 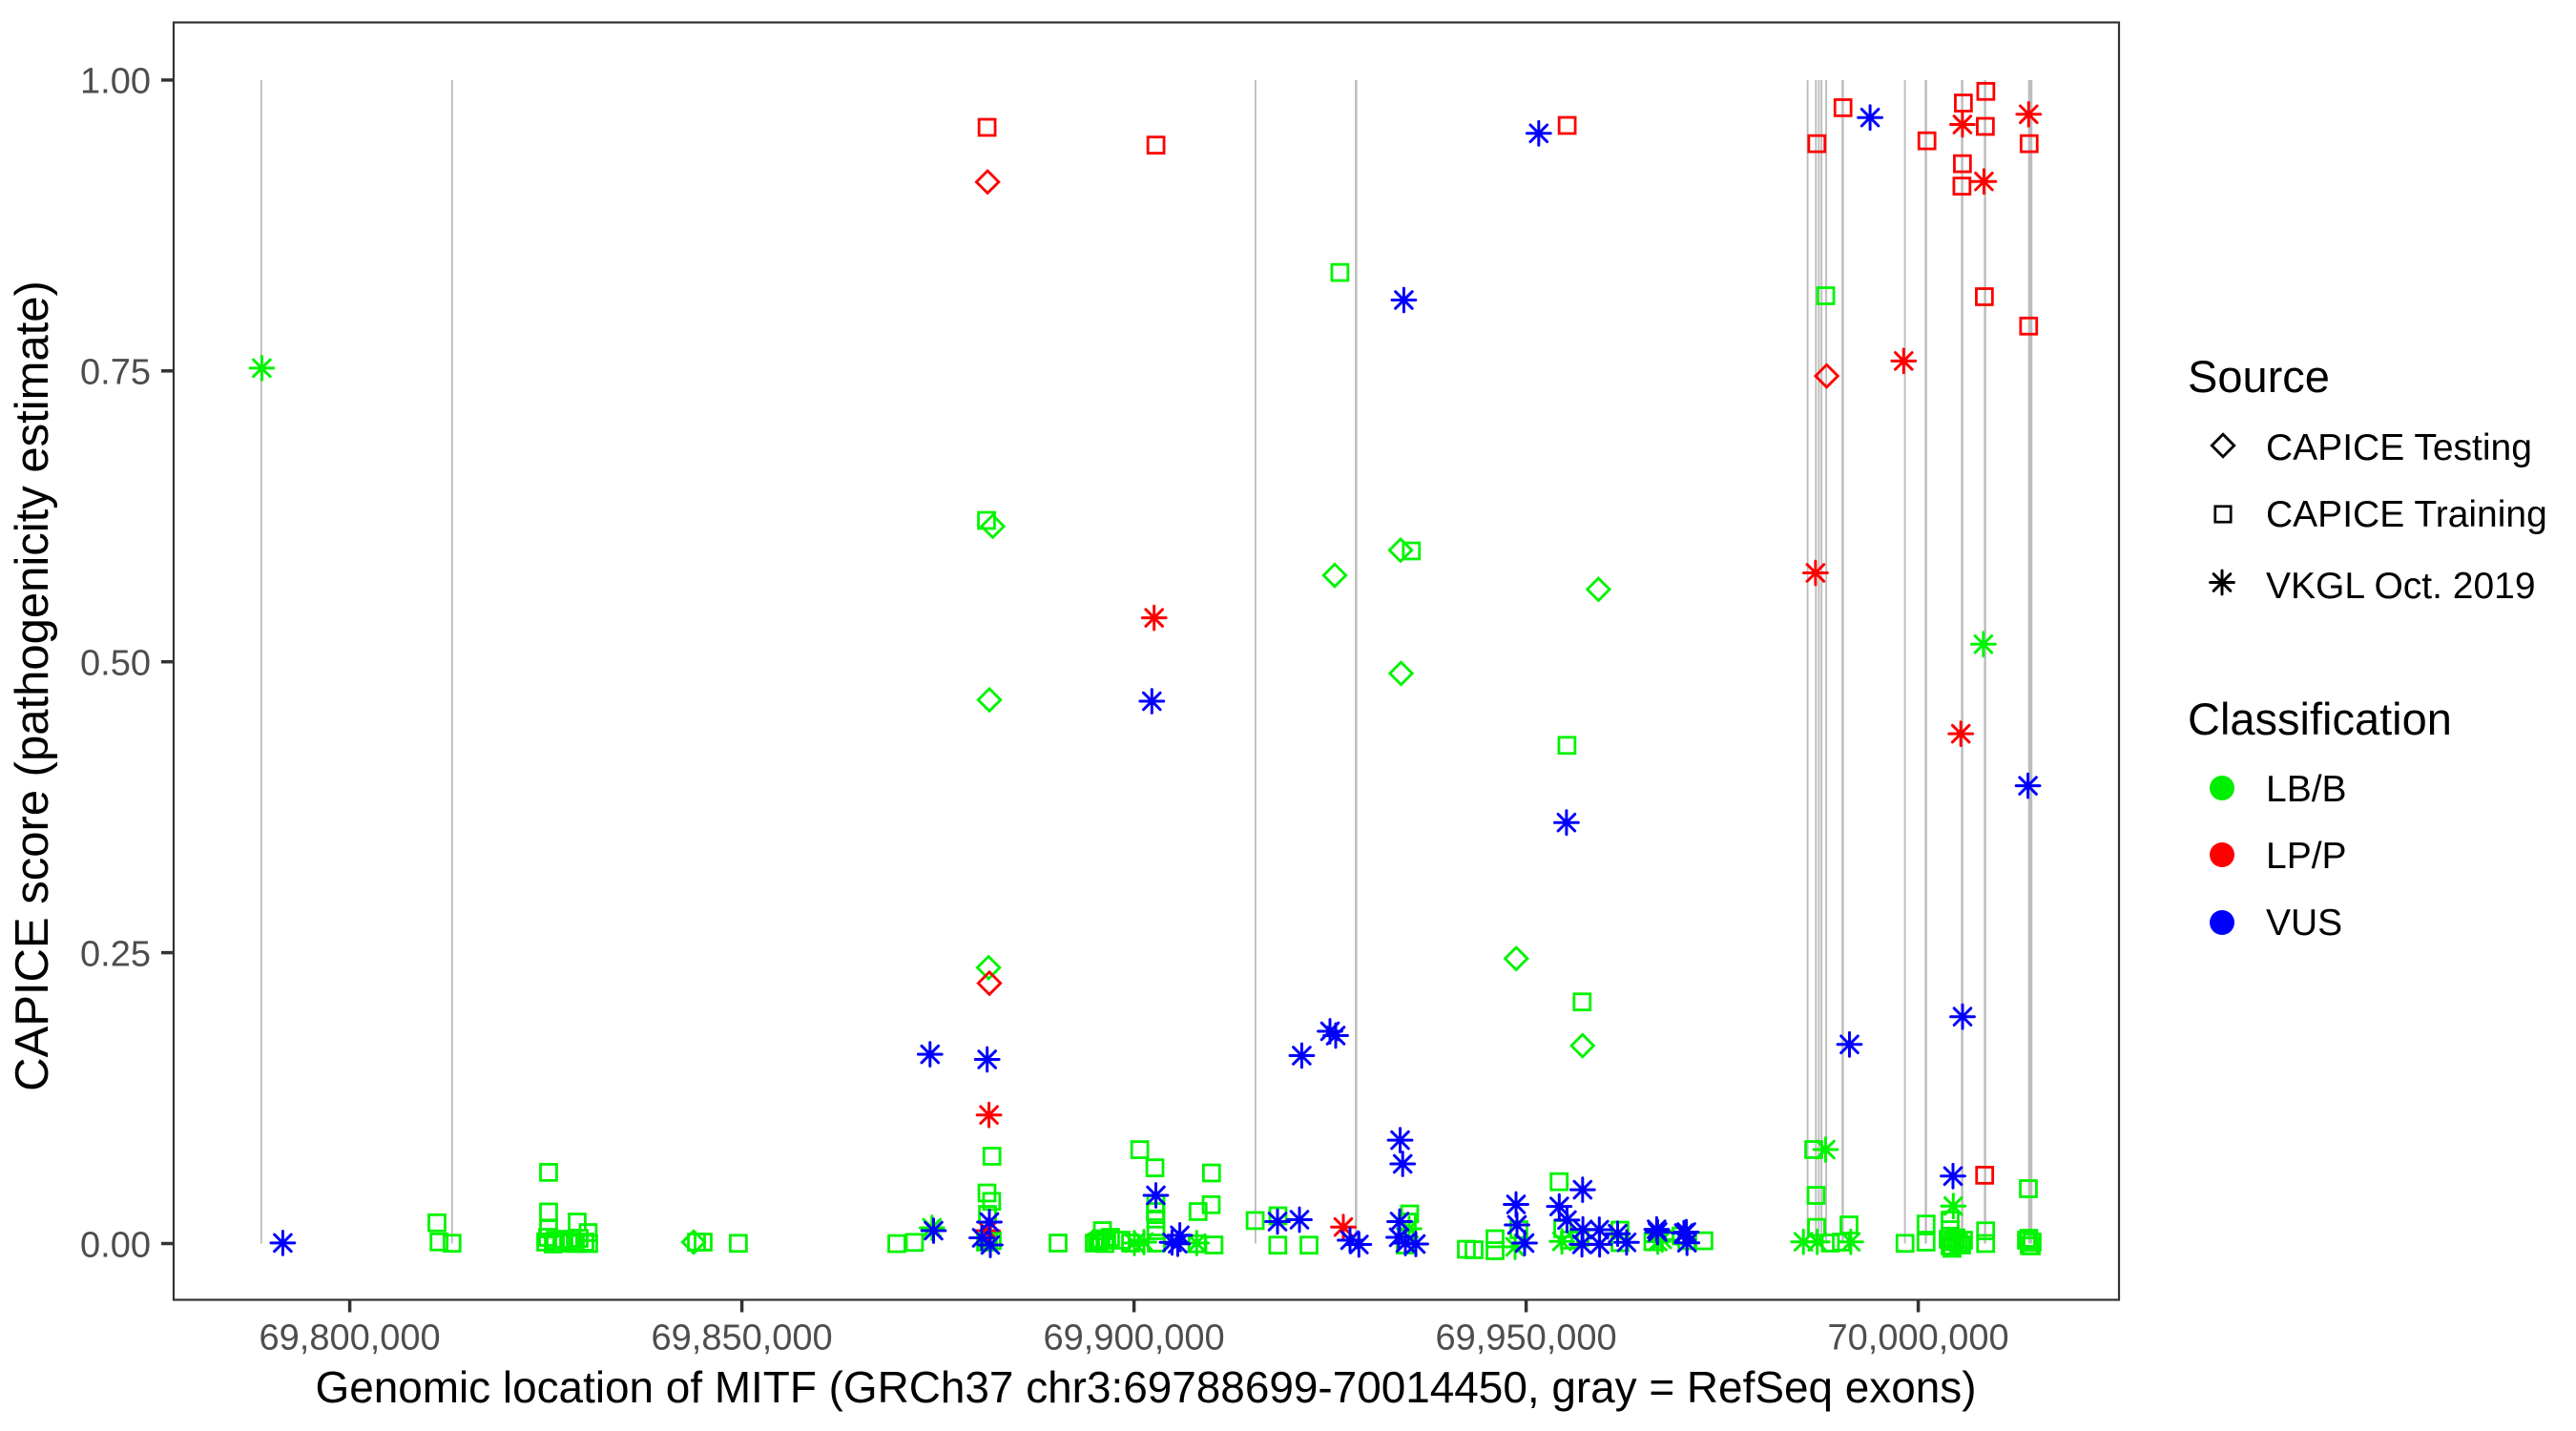 What do you see at coordinates (1134, 1338) in the screenshot?
I see `svg-text: 69,900,000` at bounding box center [1134, 1338].